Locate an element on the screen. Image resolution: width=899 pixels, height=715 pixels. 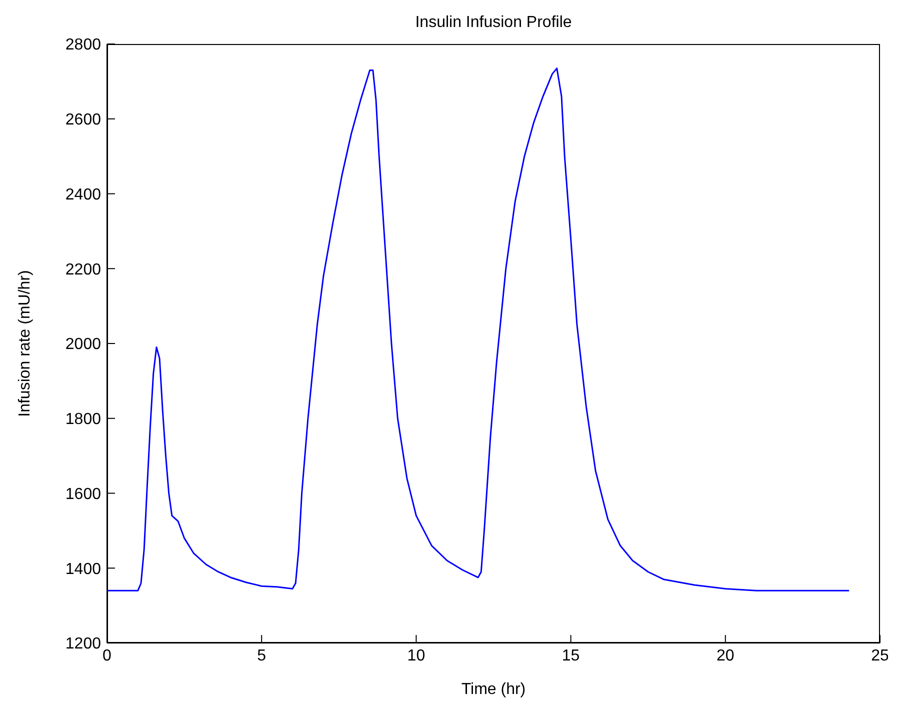
y-tick-label: 1200 is located at coordinates (83, 644).